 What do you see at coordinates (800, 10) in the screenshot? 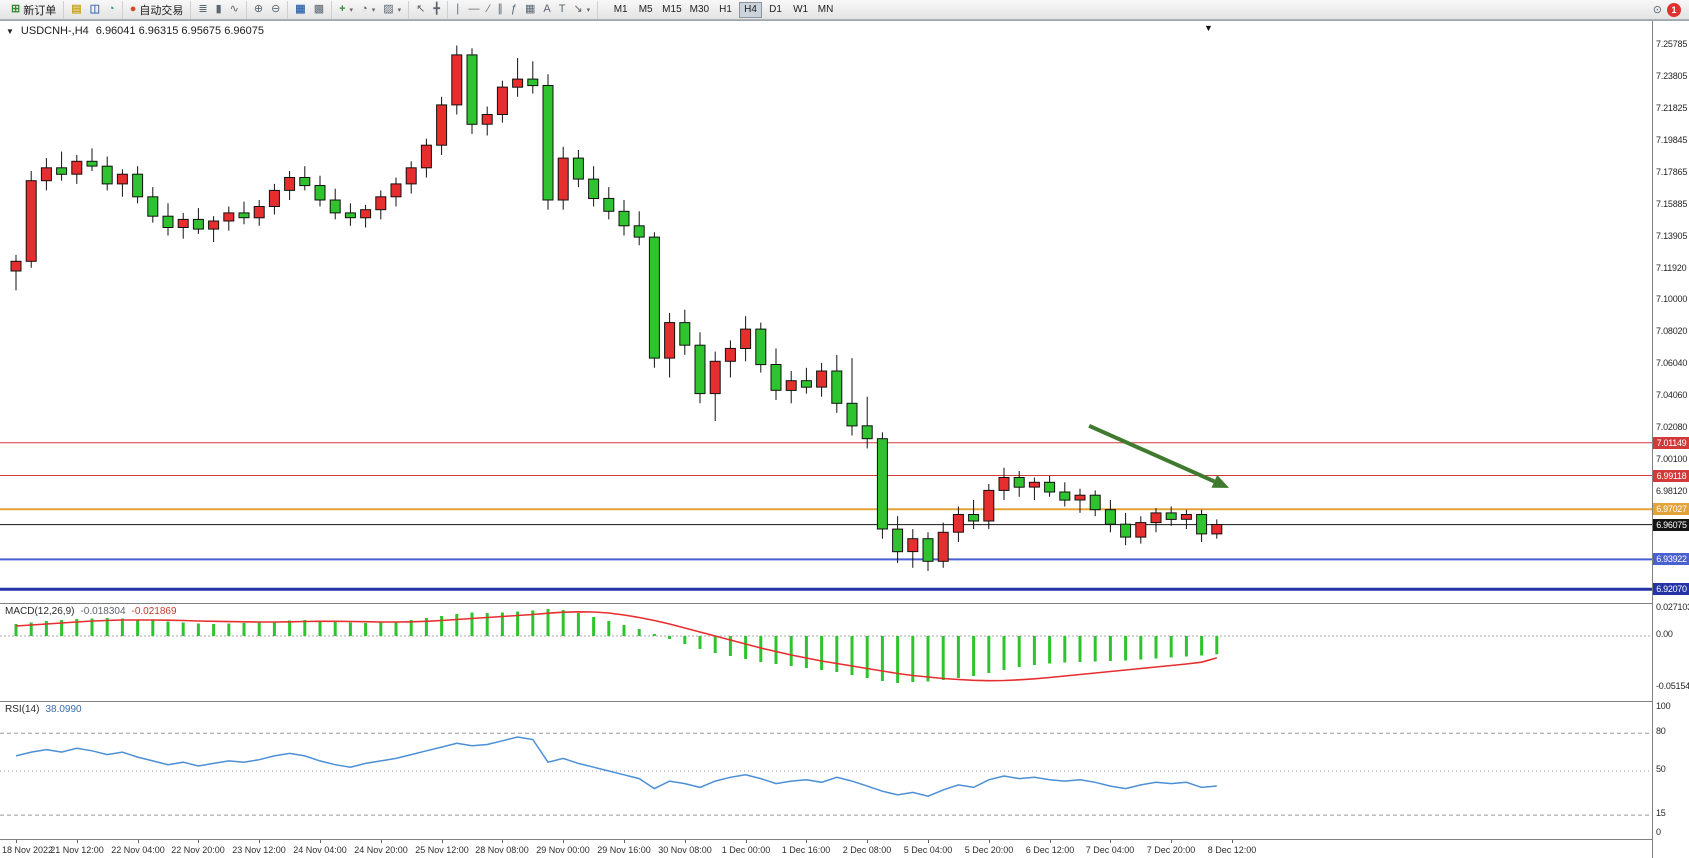
I see `timeframe-w1-button: W1` at bounding box center [800, 10].